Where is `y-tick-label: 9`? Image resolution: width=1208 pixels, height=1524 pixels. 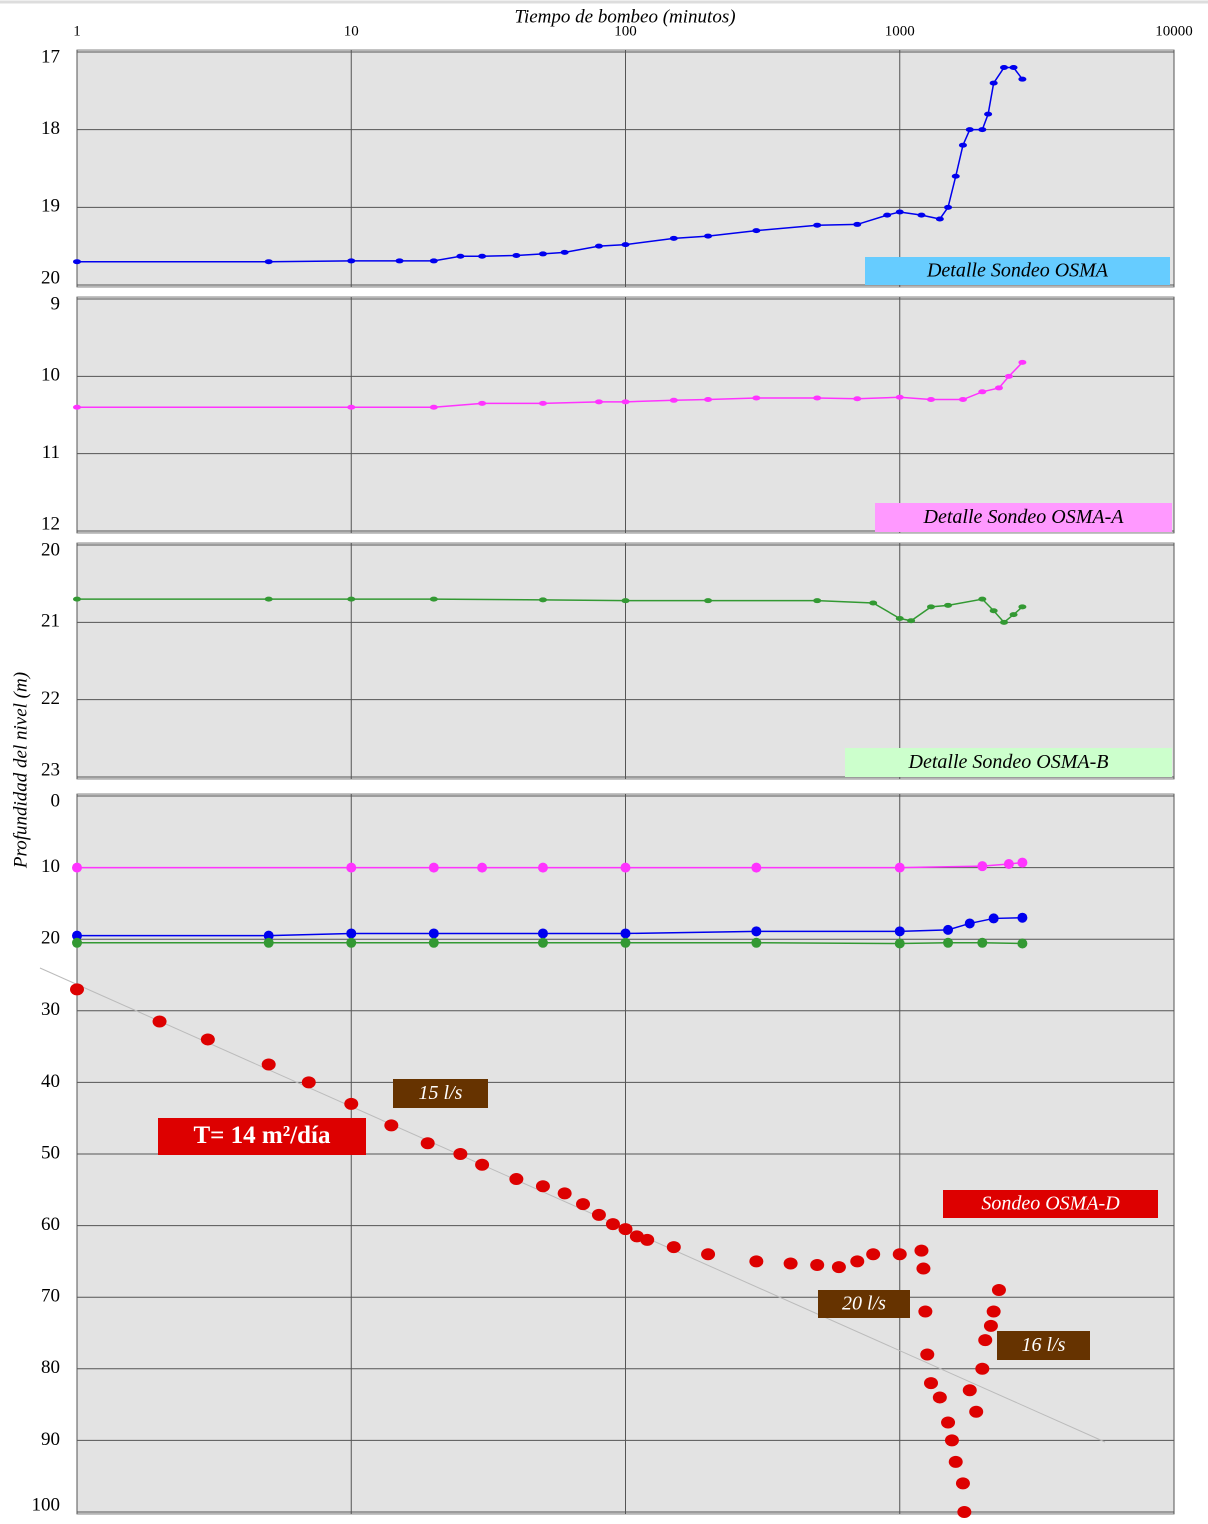 y-tick-label: 9 is located at coordinates (56, 303).